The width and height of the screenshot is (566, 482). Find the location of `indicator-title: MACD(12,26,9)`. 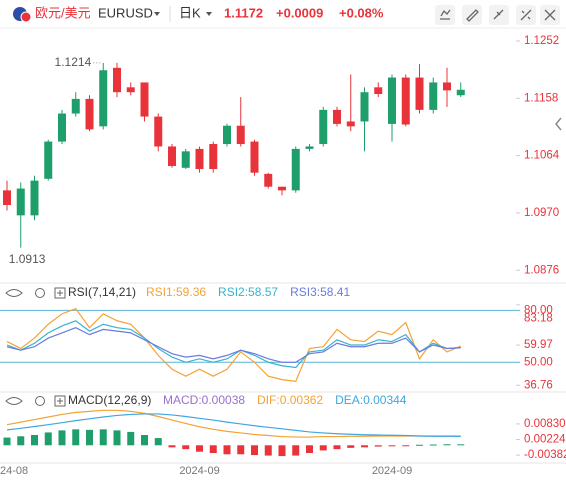

indicator-title: MACD(12,26,9) is located at coordinates (109, 400).